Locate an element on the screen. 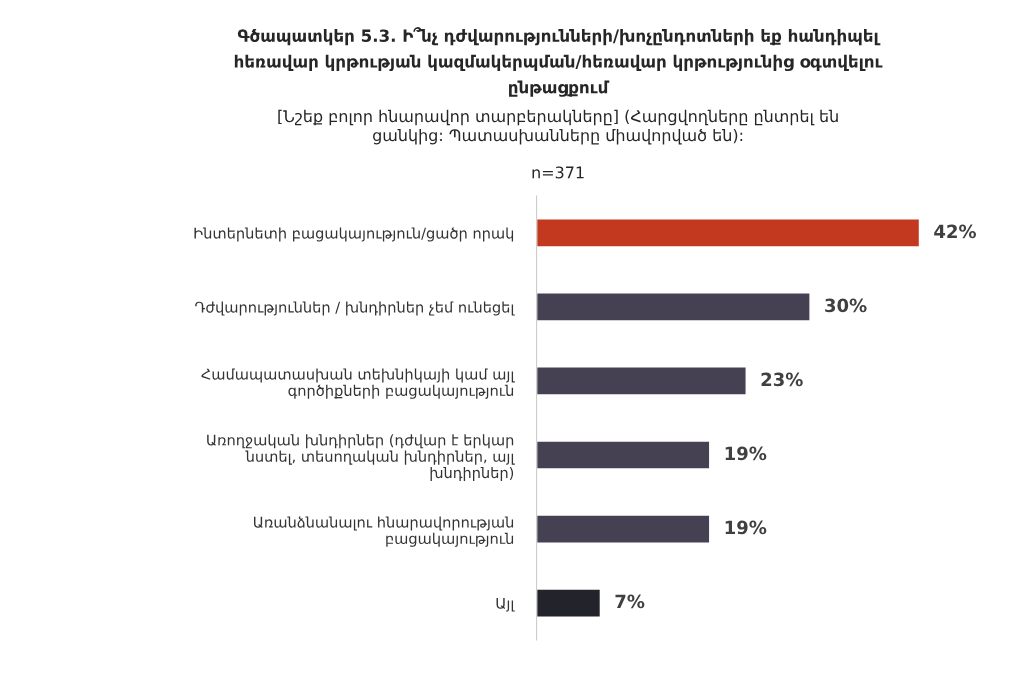 The image size is (1024, 678). y-tick-label: Ինտերնետի բացակայություն/ցածր որակ is located at coordinates (354, 234).